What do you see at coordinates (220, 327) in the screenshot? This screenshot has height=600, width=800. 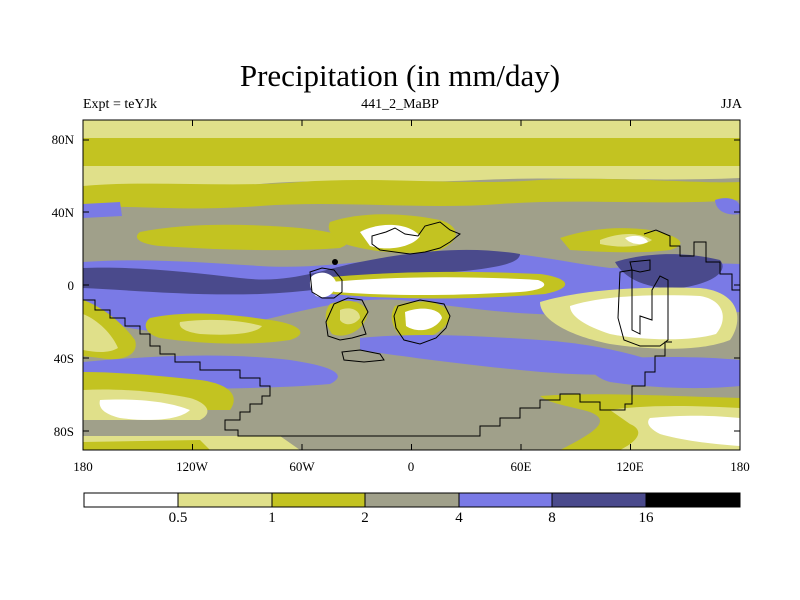 I see `south-pacific-light` at bounding box center [220, 327].